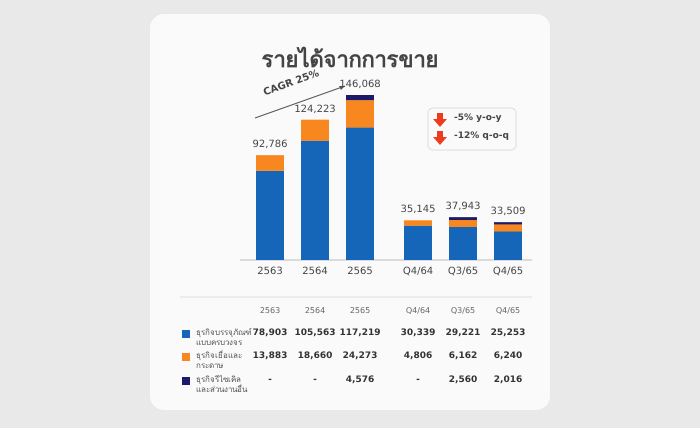  What do you see at coordinates (360, 380) in the screenshot?
I see `data-label: 4,576` at bounding box center [360, 380].